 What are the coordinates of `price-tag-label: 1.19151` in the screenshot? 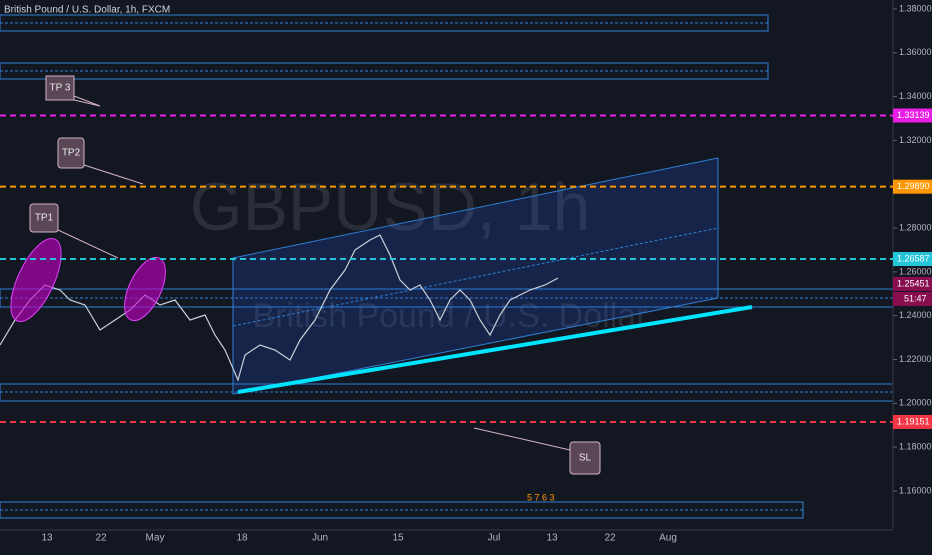 It's located at (913, 421).